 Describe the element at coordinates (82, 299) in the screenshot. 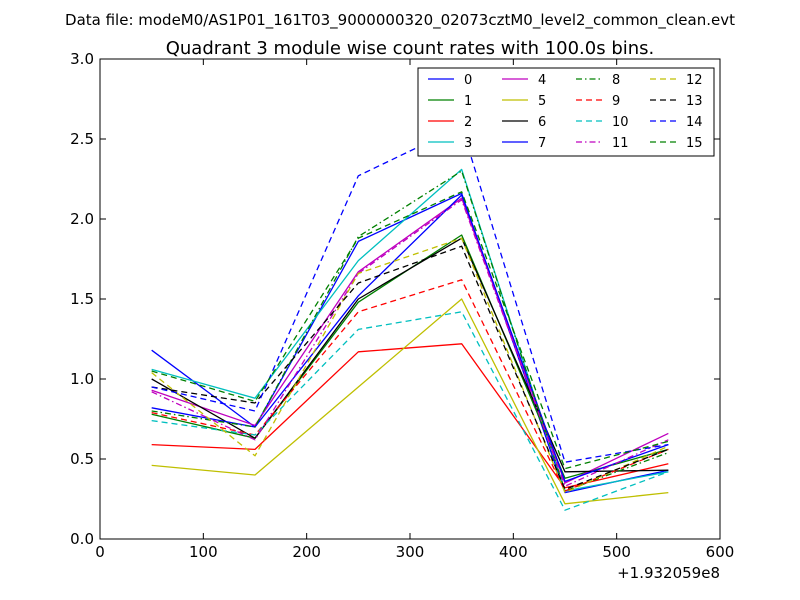

I see `y-tick-label: 1.5` at that location.